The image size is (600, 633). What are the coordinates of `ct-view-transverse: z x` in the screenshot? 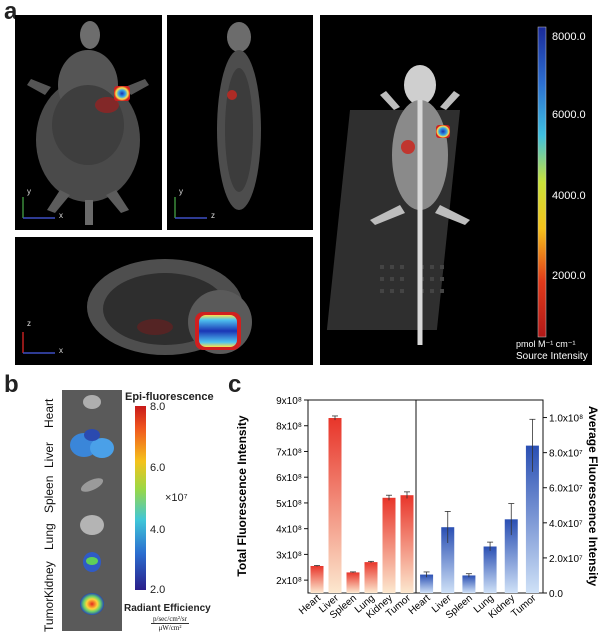 It's located at (164, 301).